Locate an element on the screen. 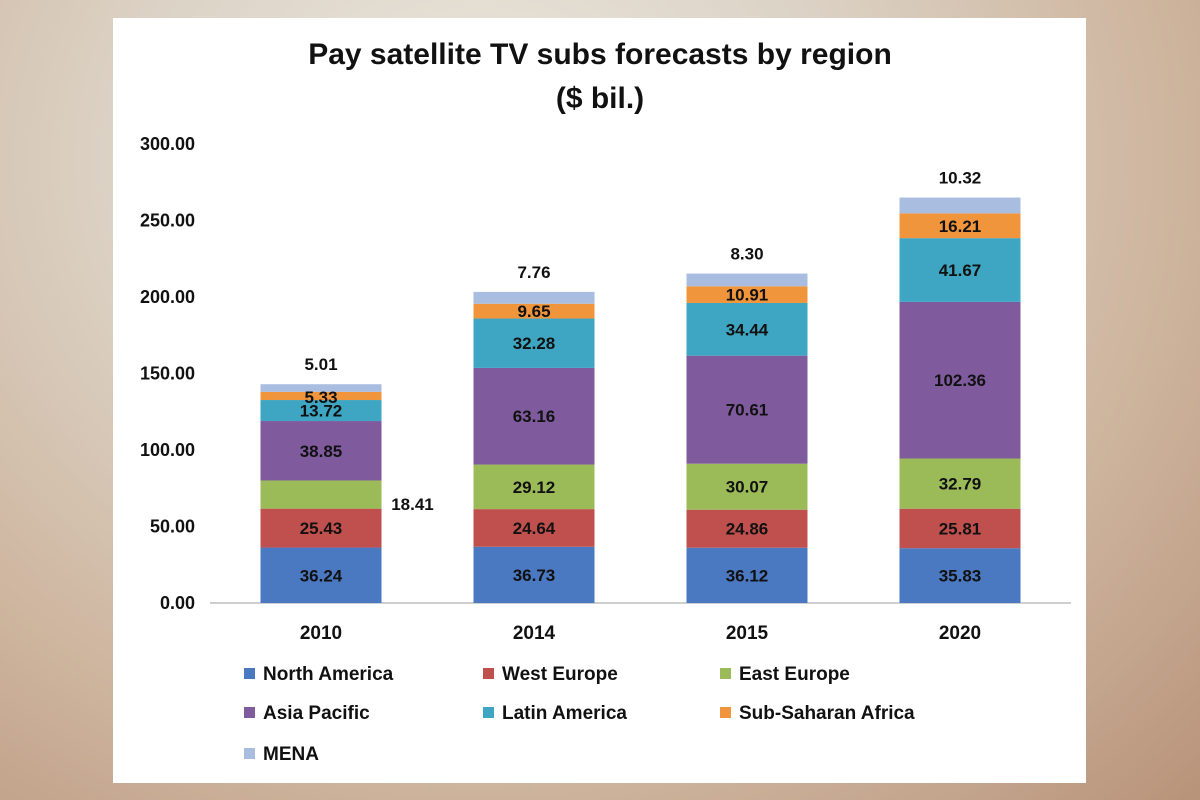 The width and height of the screenshot is (1200, 800). data-label: 102.36 is located at coordinates (960, 380).